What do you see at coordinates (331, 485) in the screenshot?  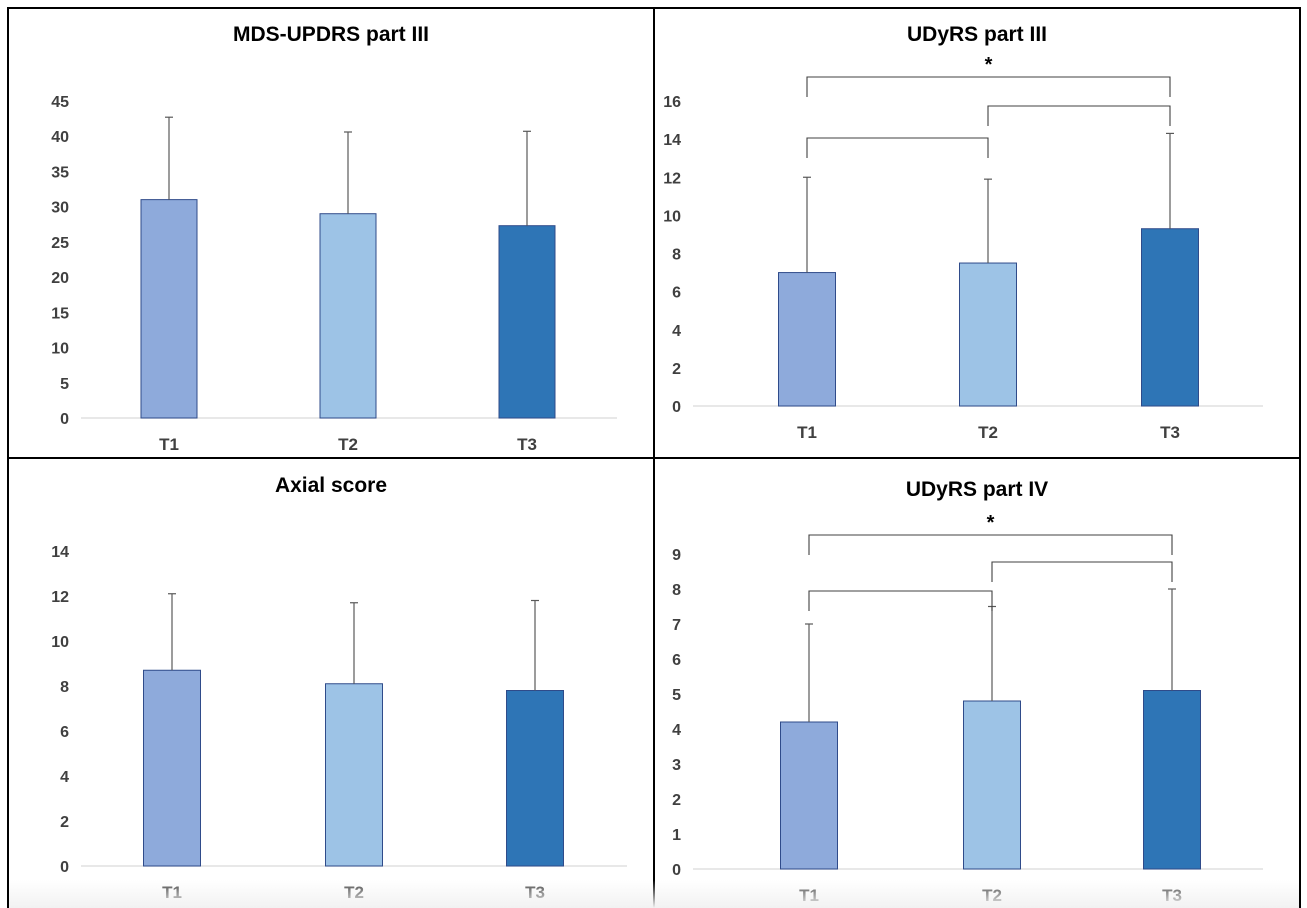 I see `chart-title: Axial score` at bounding box center [331, 485].